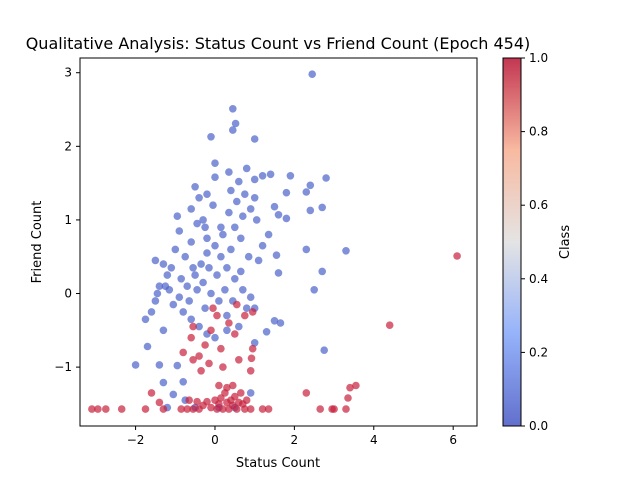  I want to click on colorbar-gradient, so click(512, 242).